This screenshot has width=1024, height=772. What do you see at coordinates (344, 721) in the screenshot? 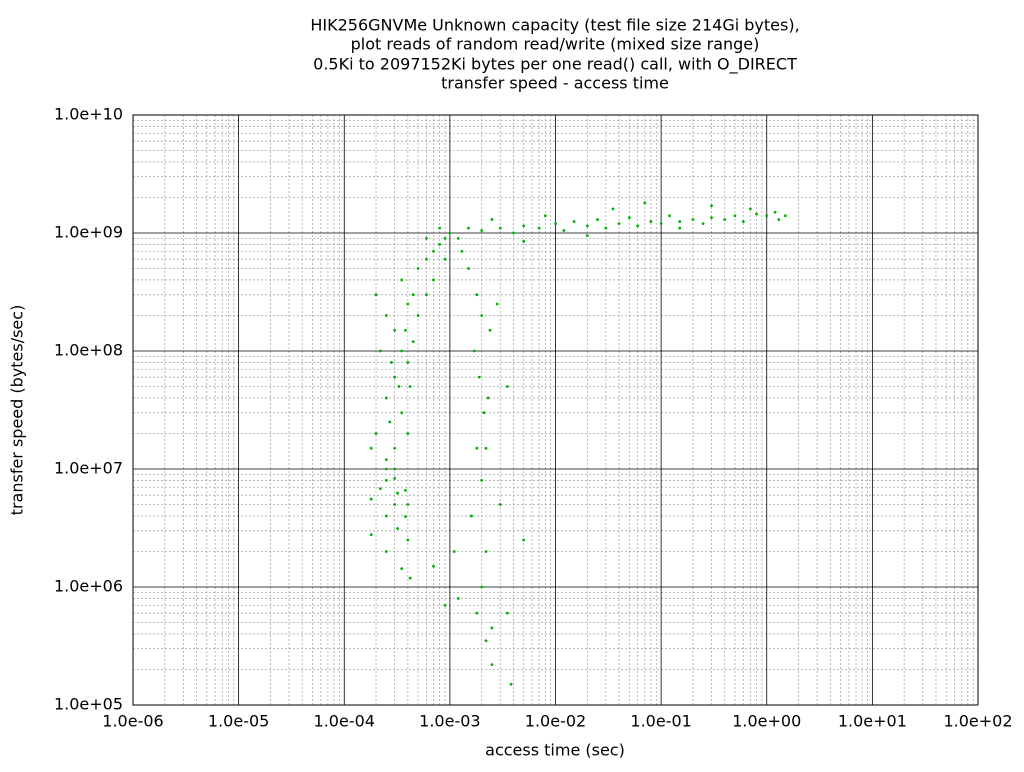
I see `x-tick-label: 1.0e-04` at bounding box center [344, 721].